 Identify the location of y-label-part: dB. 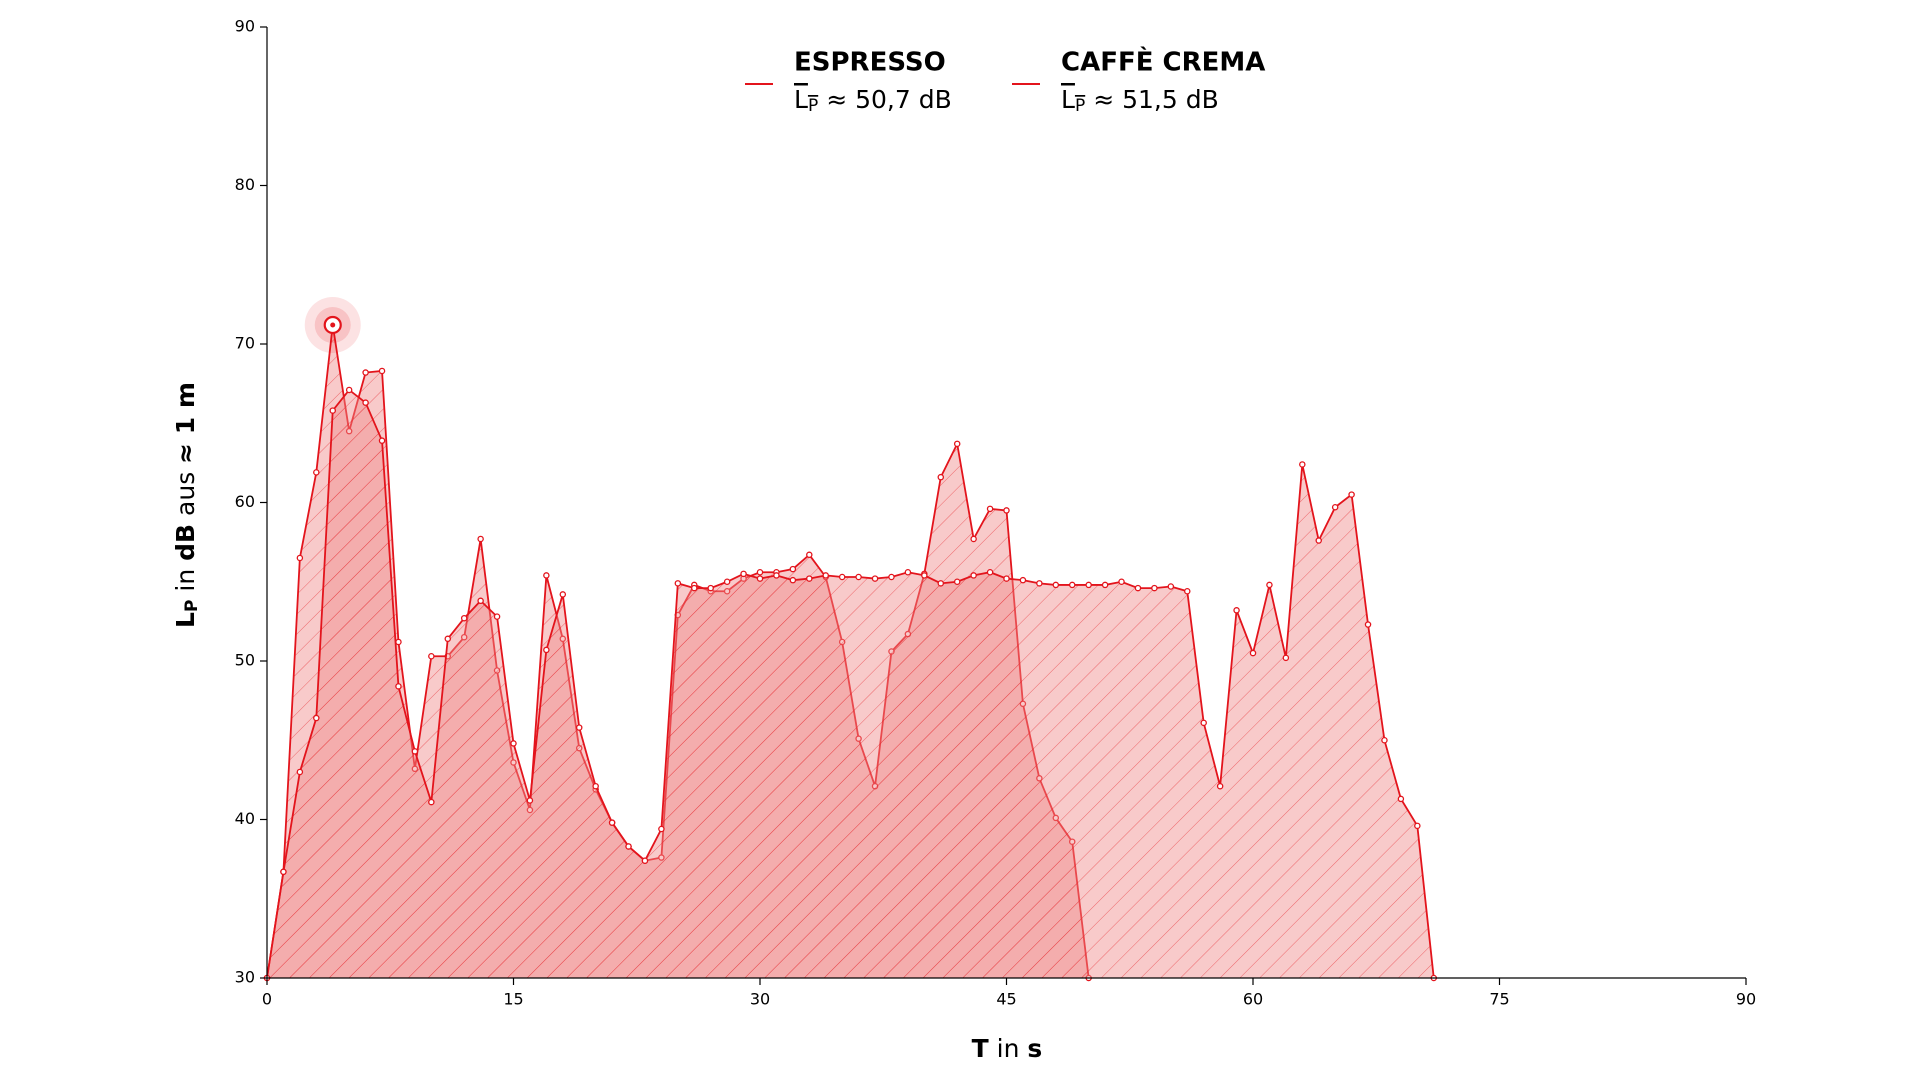
(185, 542).